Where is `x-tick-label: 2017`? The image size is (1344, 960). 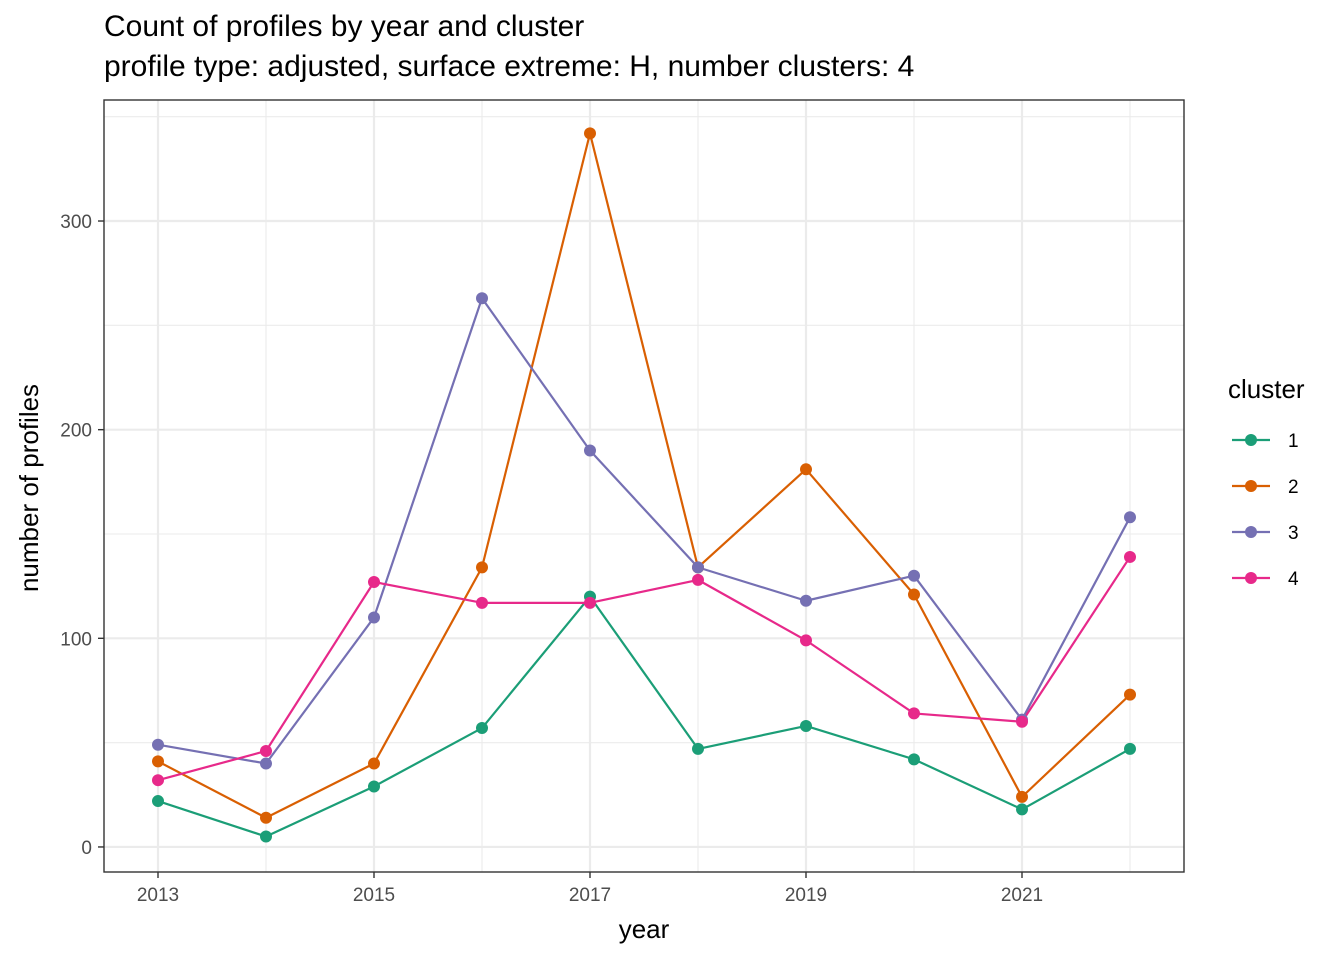
x-tick-label: 2017 is located at coordinates (590, 895).